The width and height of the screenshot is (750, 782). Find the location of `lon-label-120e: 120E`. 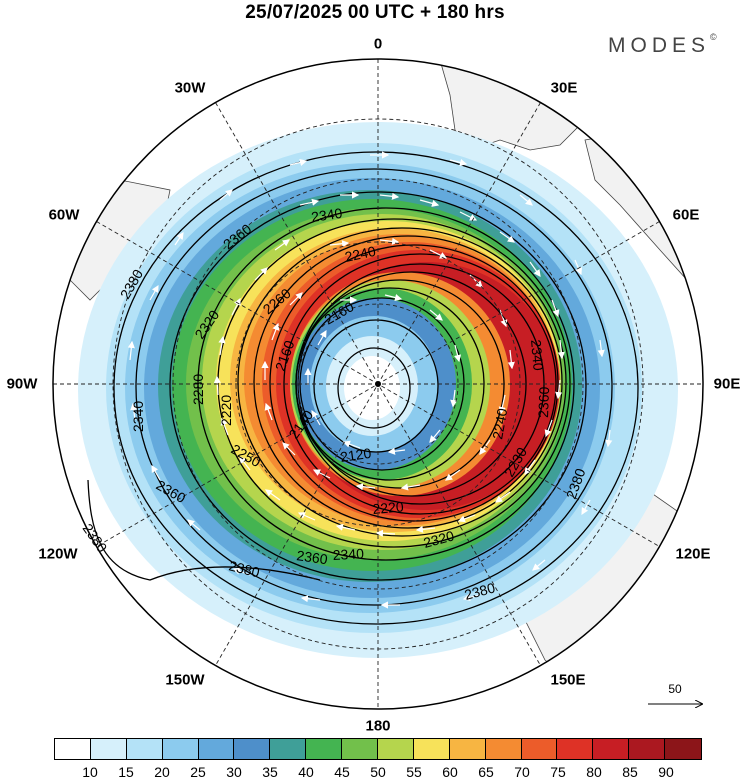

lon-label-120e: 120E is located at coordinates (693, 554).